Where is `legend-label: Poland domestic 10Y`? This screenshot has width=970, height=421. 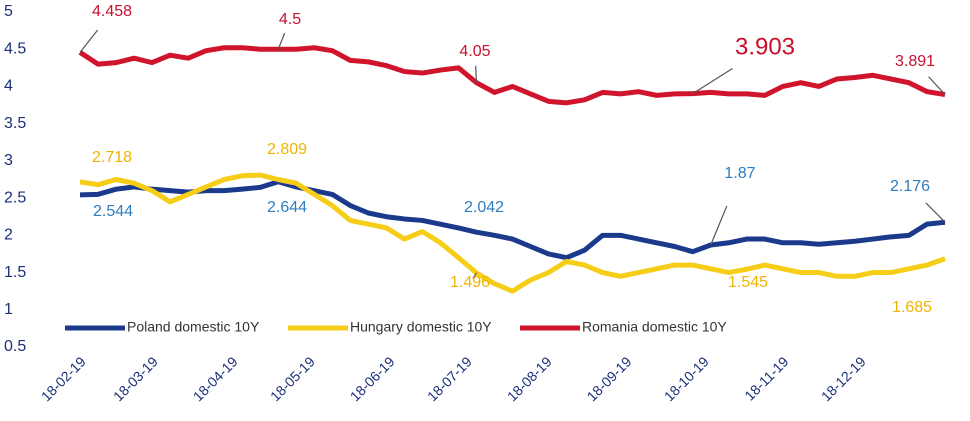
legend-label: Poland domestic 10Y is located at coordinates (193, 327).